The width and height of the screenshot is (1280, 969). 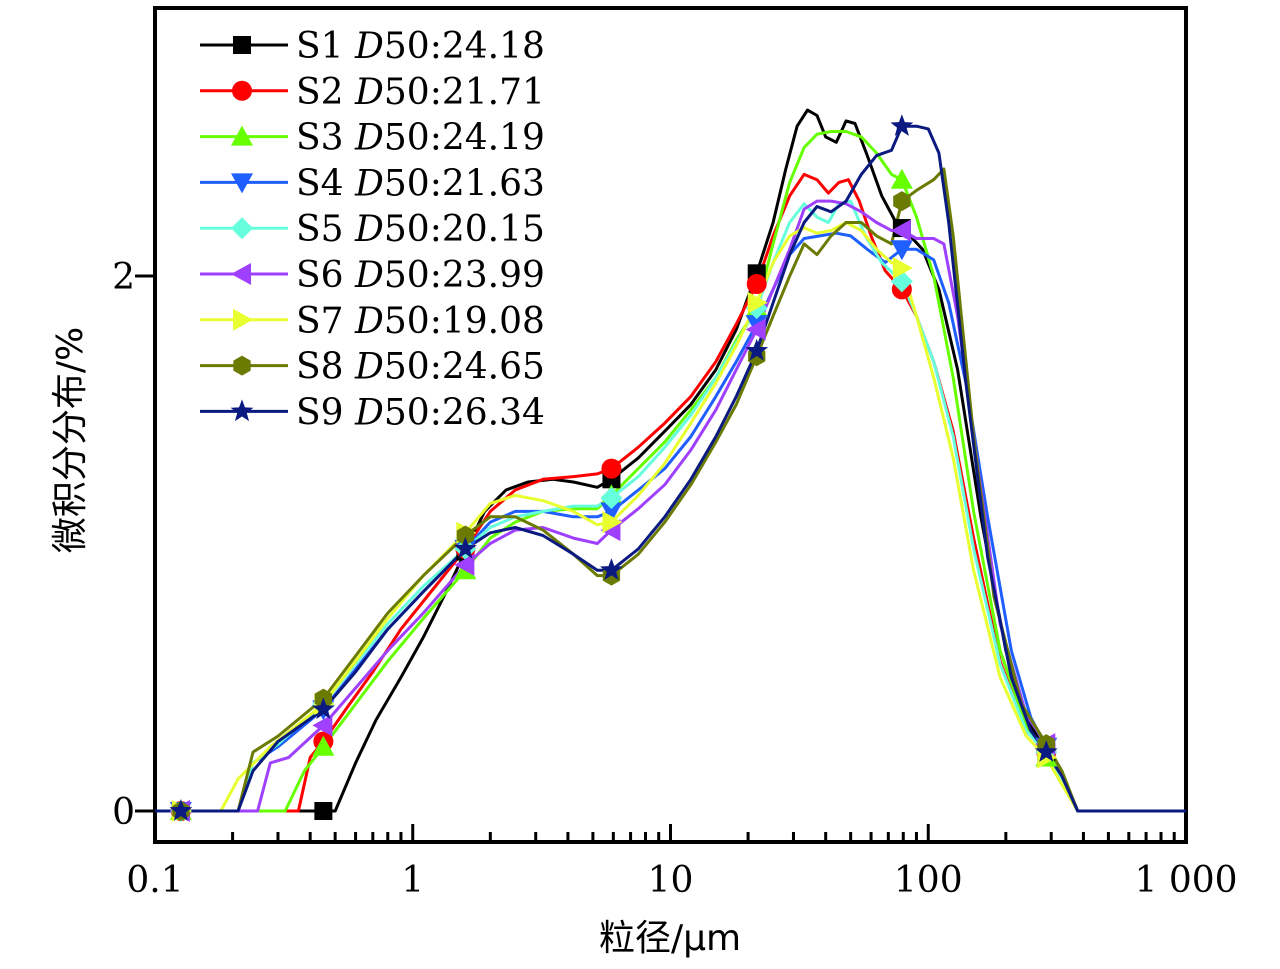 I want to click on legend-d50-value: 50:19.08, so click(x=464, y=321).